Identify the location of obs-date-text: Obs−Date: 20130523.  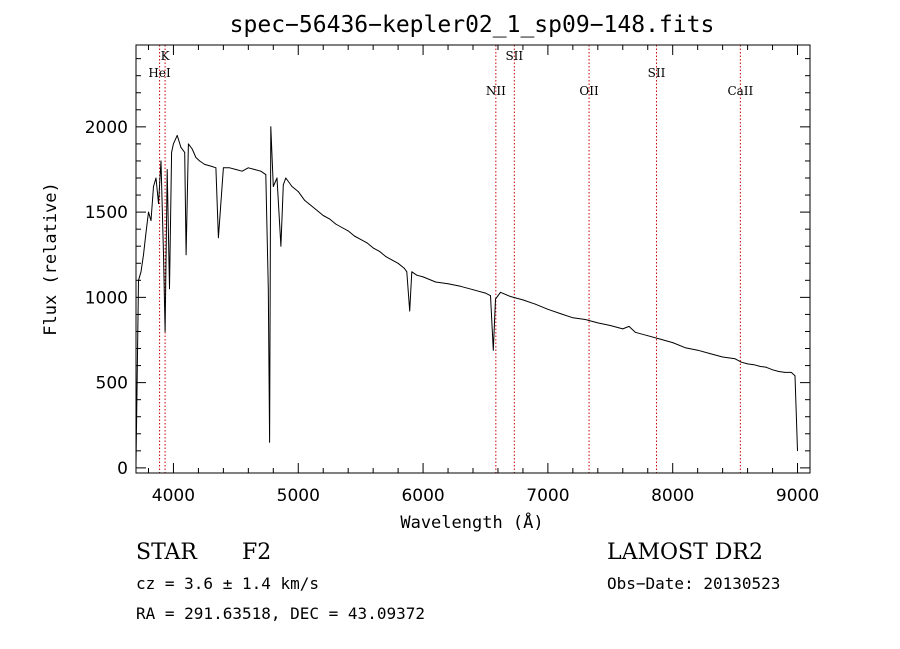
(693, 583).